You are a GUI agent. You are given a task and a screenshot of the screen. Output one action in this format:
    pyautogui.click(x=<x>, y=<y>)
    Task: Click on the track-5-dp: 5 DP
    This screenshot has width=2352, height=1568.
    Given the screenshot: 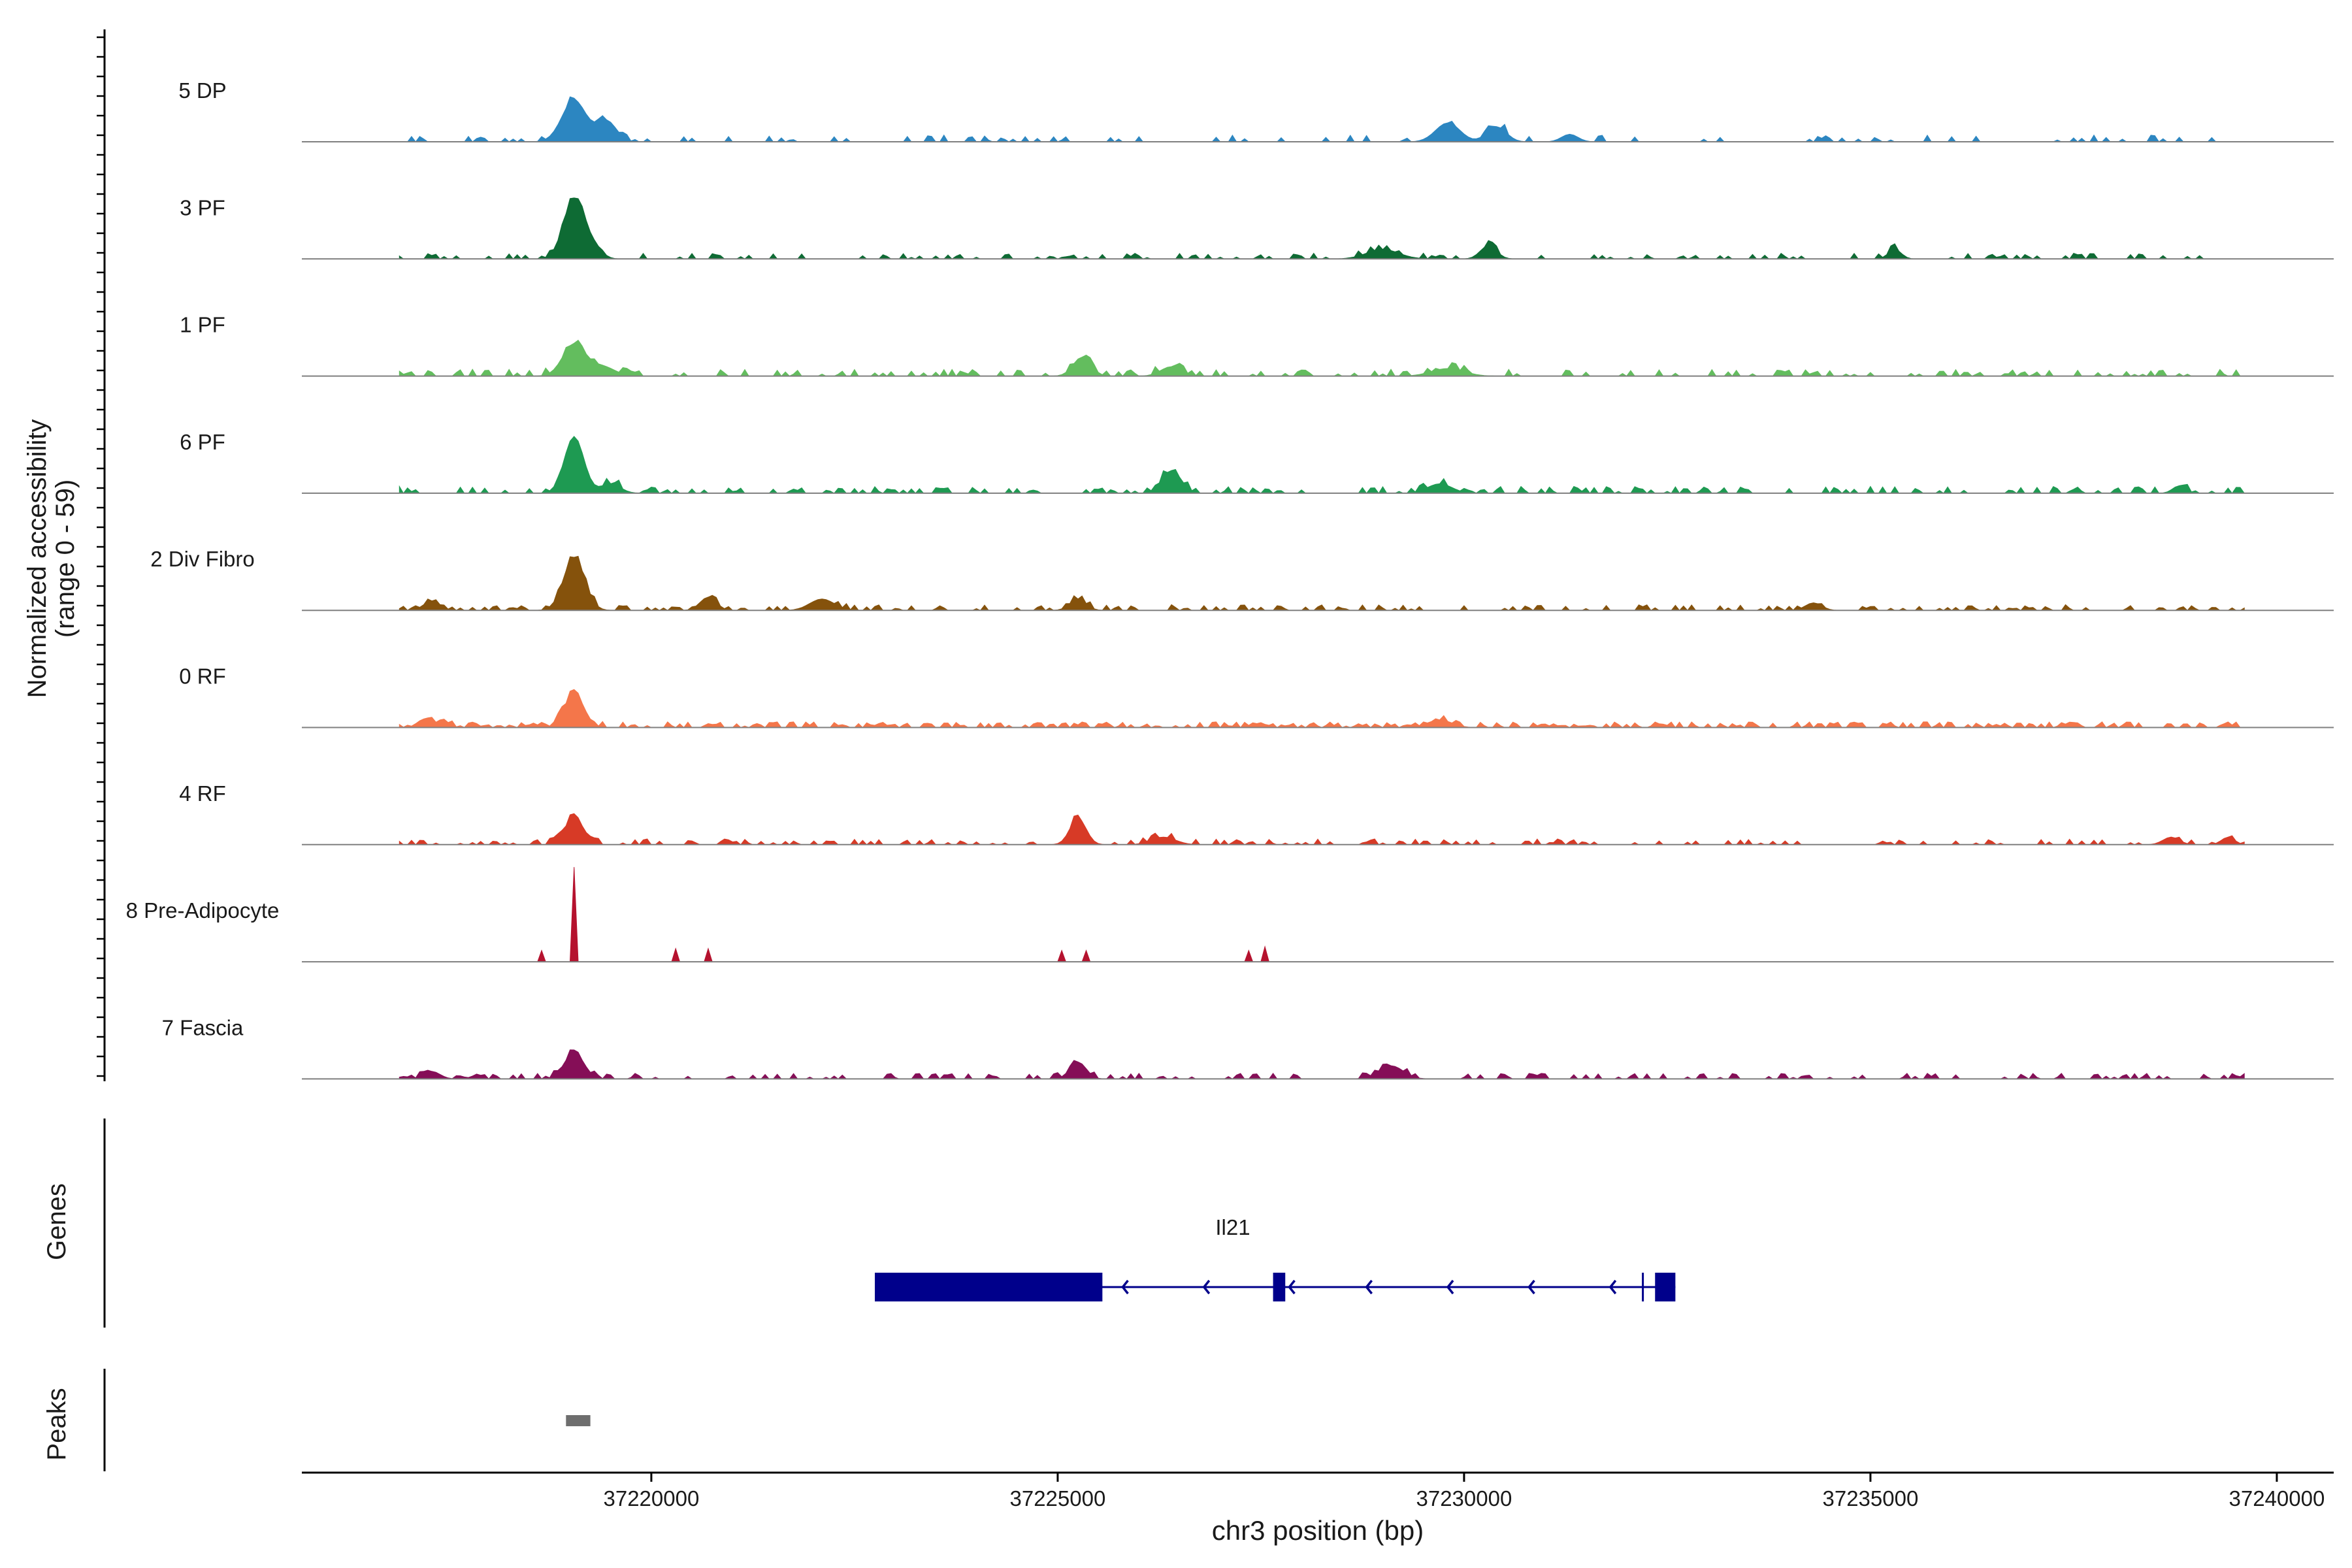 What is the action you would take?
    pyautogui.click(x=1256, y=110)
    